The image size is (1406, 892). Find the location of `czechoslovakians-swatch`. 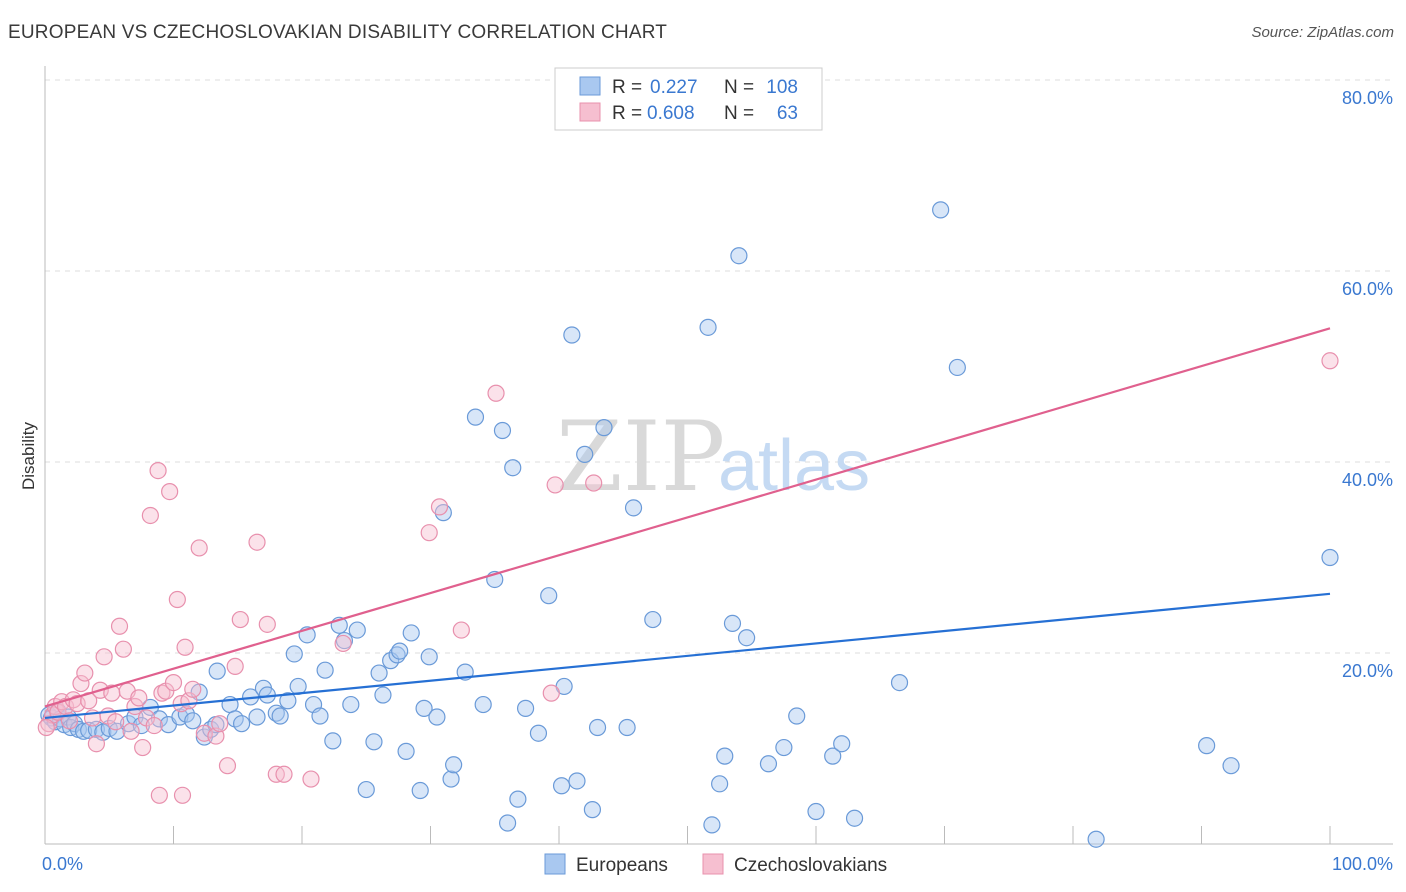

czechoslovakians-swatch is located at coordinates (713, 864).